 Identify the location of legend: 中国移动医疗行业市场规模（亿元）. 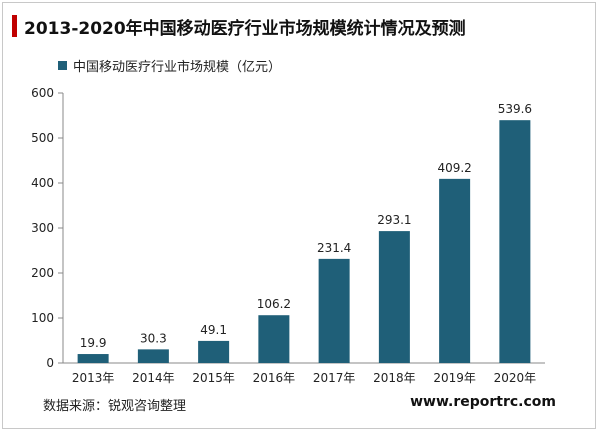
(169, 65).